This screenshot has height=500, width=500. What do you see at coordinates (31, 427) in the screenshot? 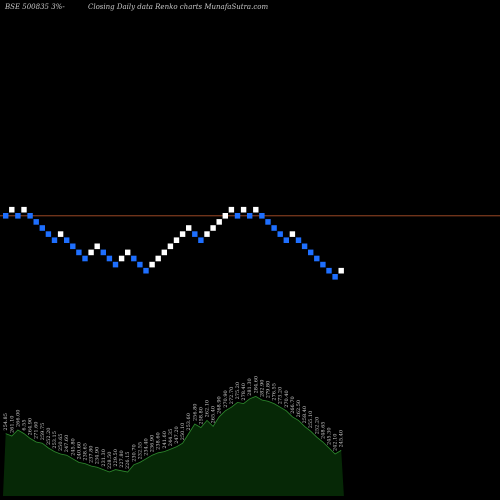
I see `volume-label: 264.90` at bounding box center [31, 427].